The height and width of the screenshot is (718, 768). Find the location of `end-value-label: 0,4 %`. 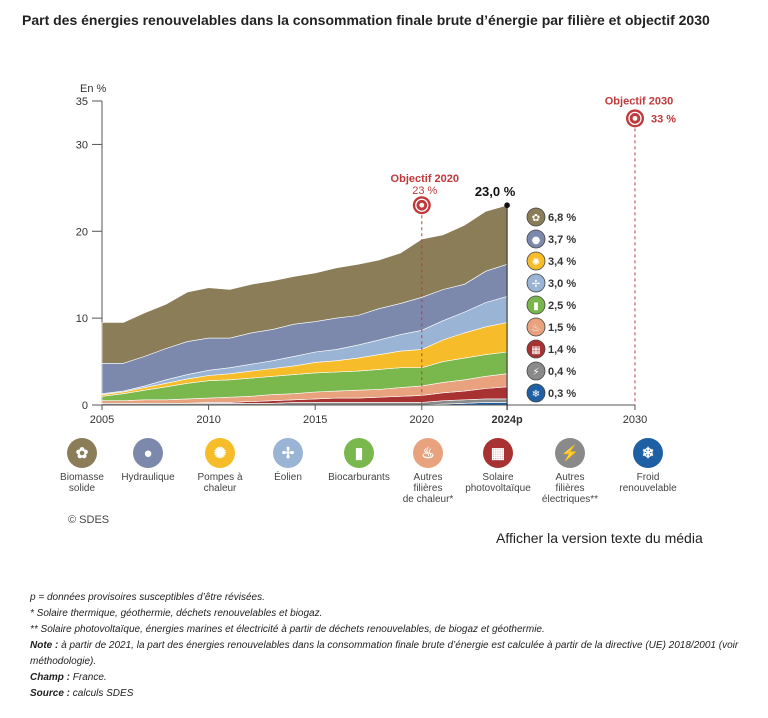

end-value-label: 0,4 % is located at coordinates (562, 372).